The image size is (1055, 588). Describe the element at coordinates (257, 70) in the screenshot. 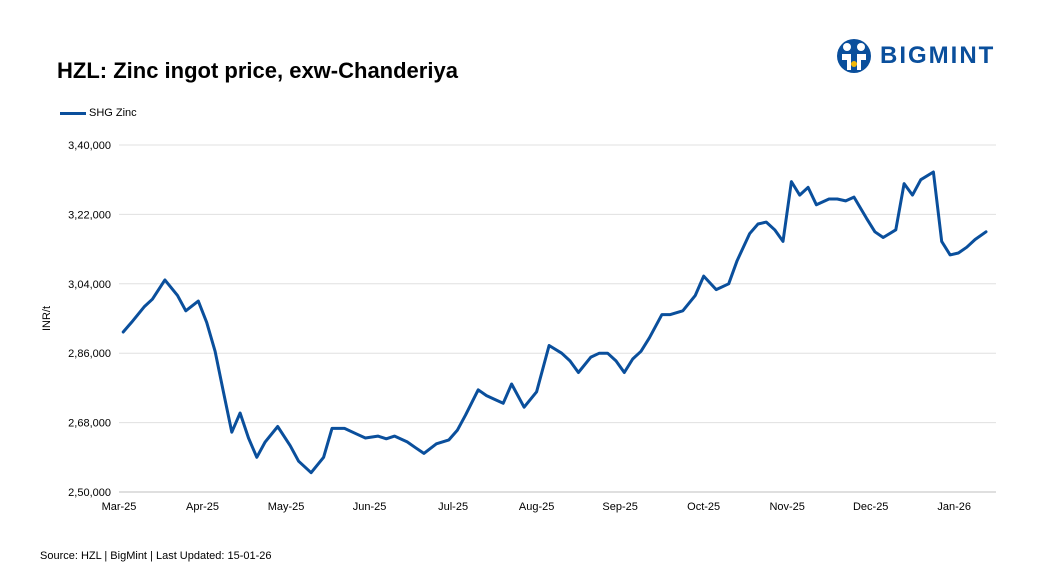

I see `chart-title: HZL: Zinc ingot price, exw-Chanderiya` at that location.